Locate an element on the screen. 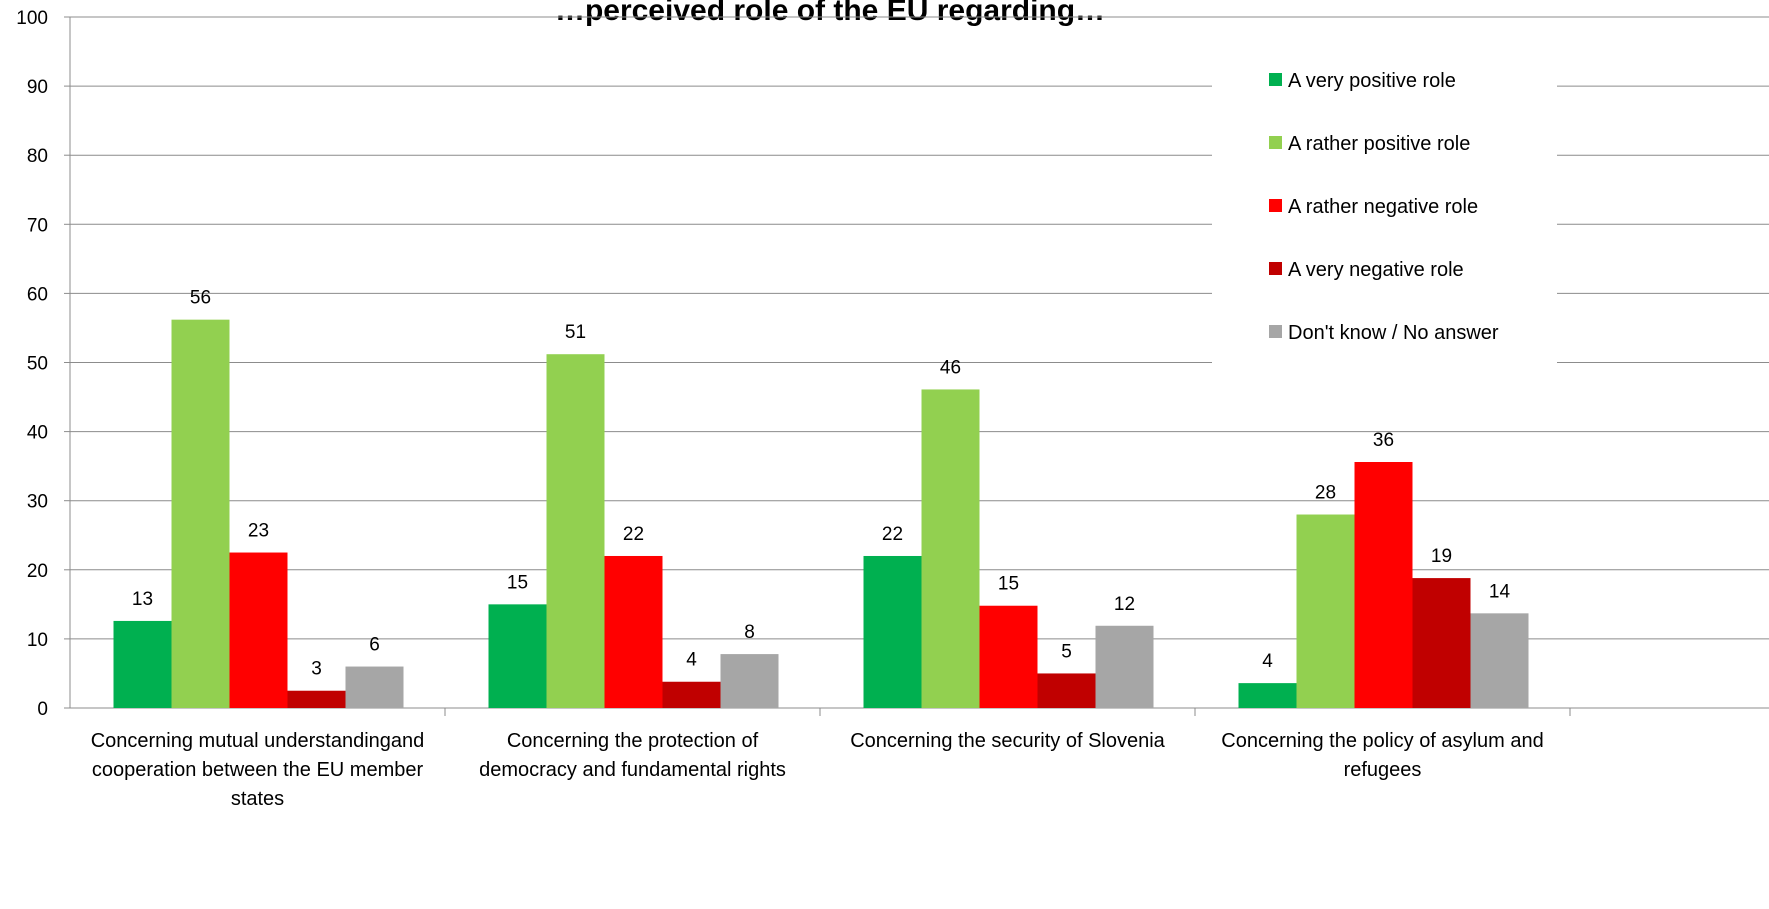  legend-box is located at coordinates (1384, 212).